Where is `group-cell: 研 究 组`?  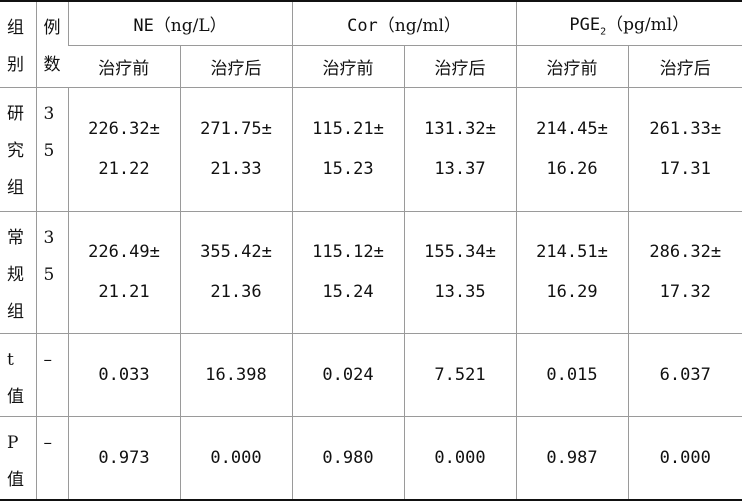 group-cell: 研 究 组 is located at coordinates (18, 149).